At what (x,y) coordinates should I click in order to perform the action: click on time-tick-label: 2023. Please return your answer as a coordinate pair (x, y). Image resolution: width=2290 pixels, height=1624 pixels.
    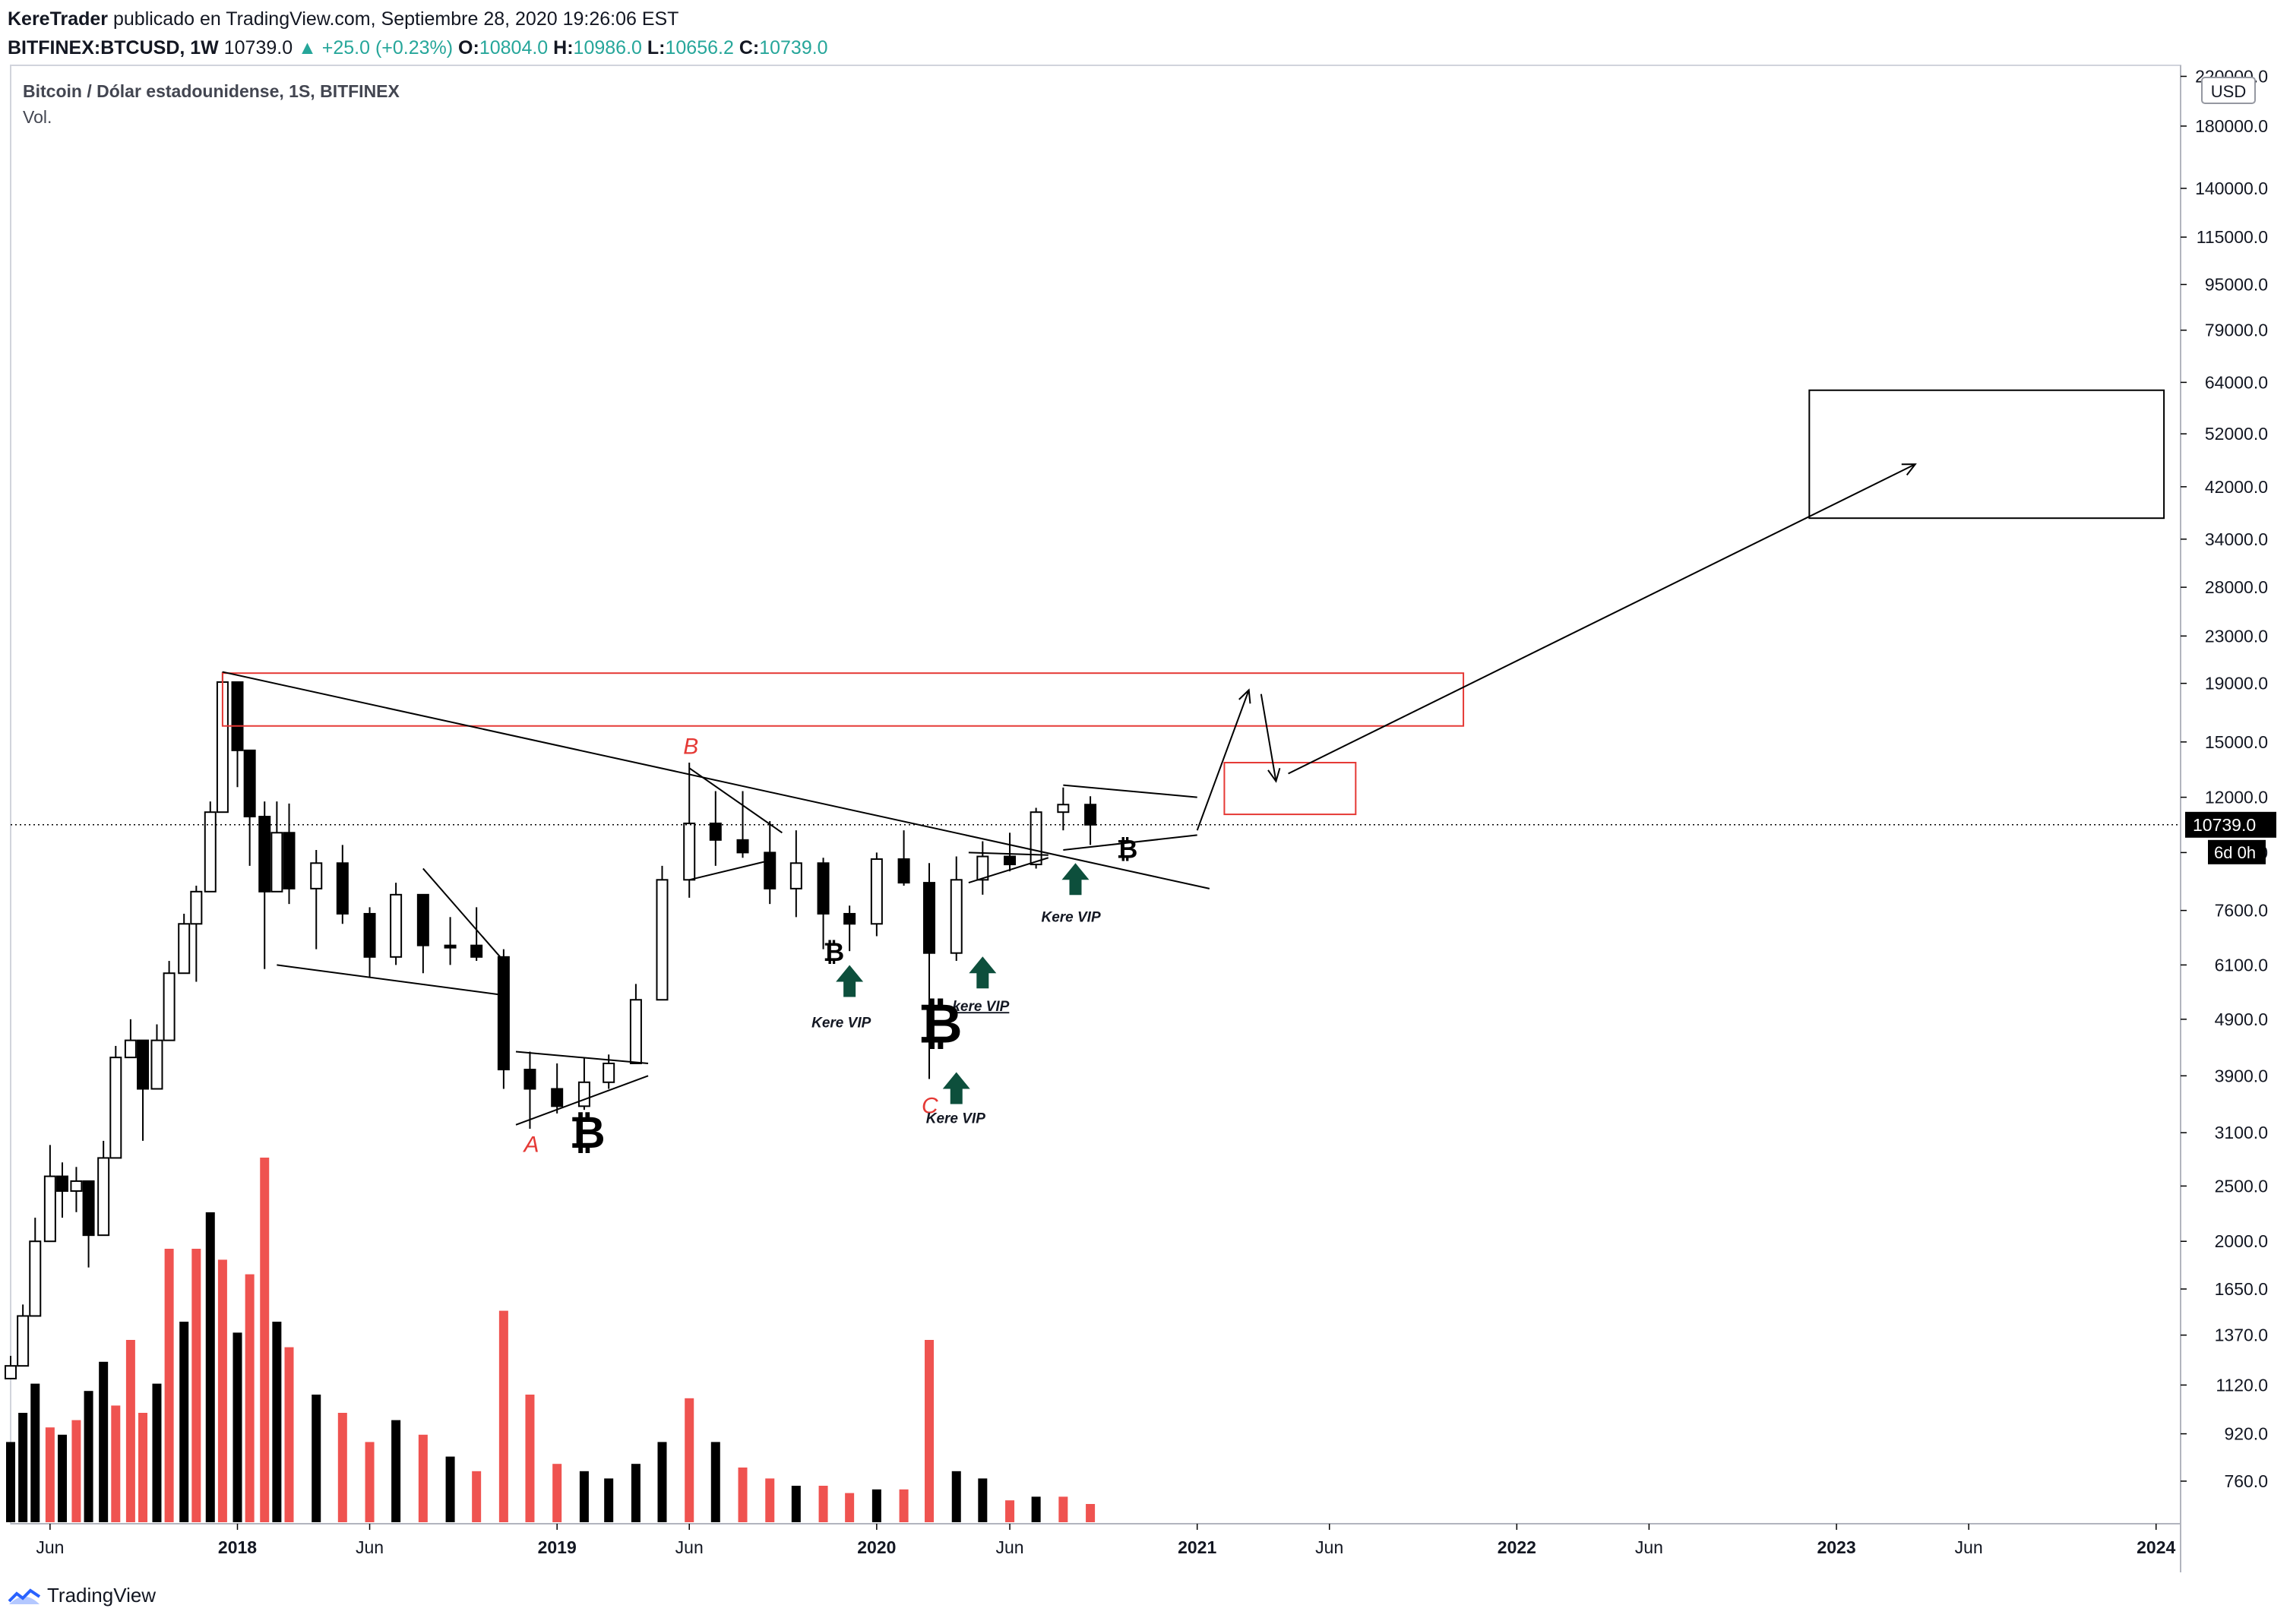
    Looking at the image, I should click on (1836, 1547).